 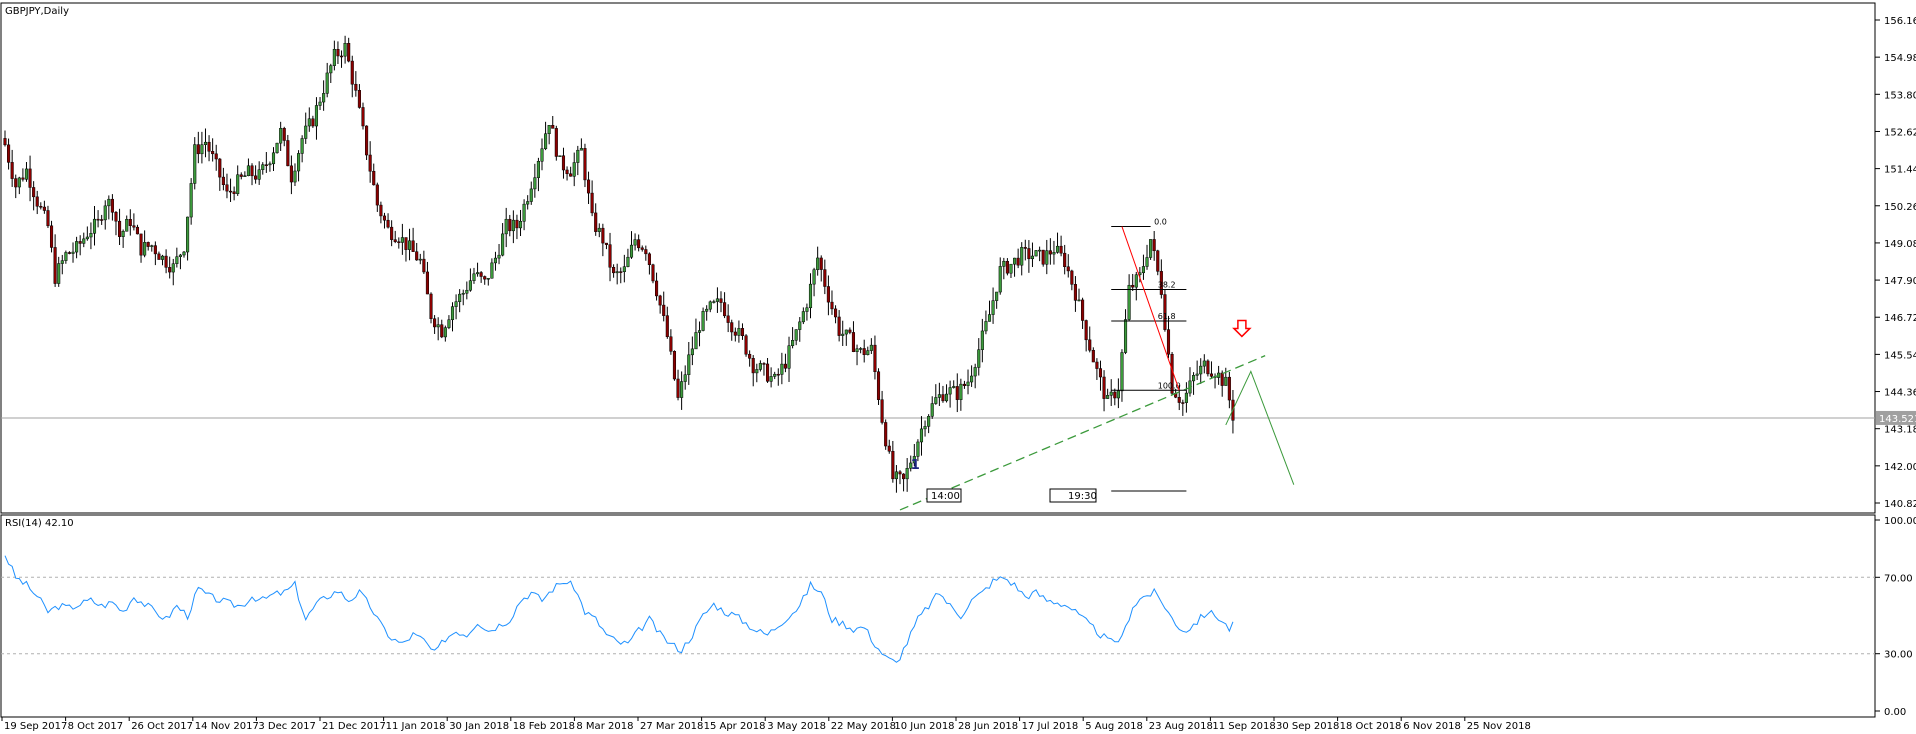 What do you see at coordinates (1900, 58) in the screenshot?
I see `price-tick-label: 154.980` at bounding box center [1900, 58].